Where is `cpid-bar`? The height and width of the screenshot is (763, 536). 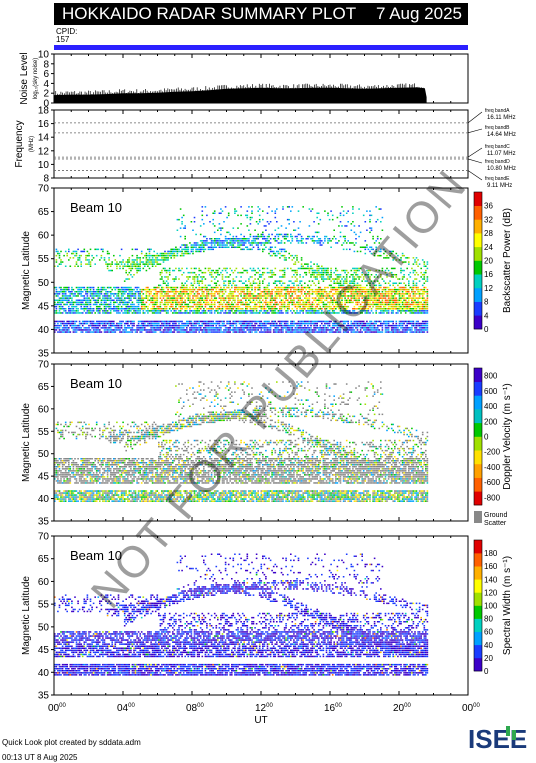
cpid-bar is located at coordinates (261, 47).